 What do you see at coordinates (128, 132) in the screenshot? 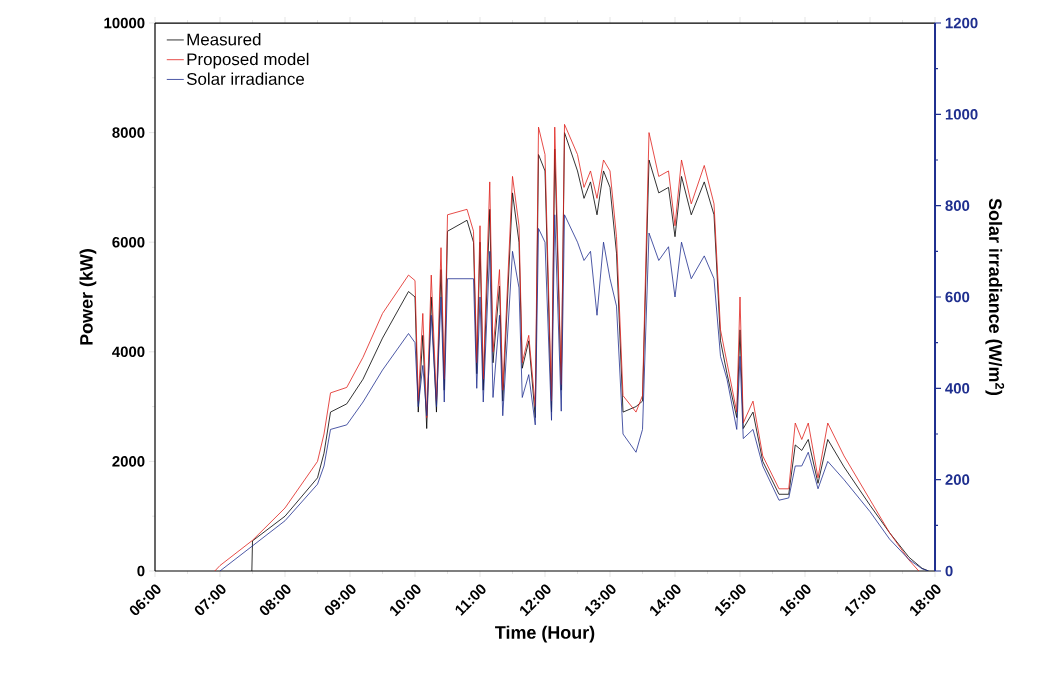
I see `y-tick-label: 8000` at bounding box center [128, 132].